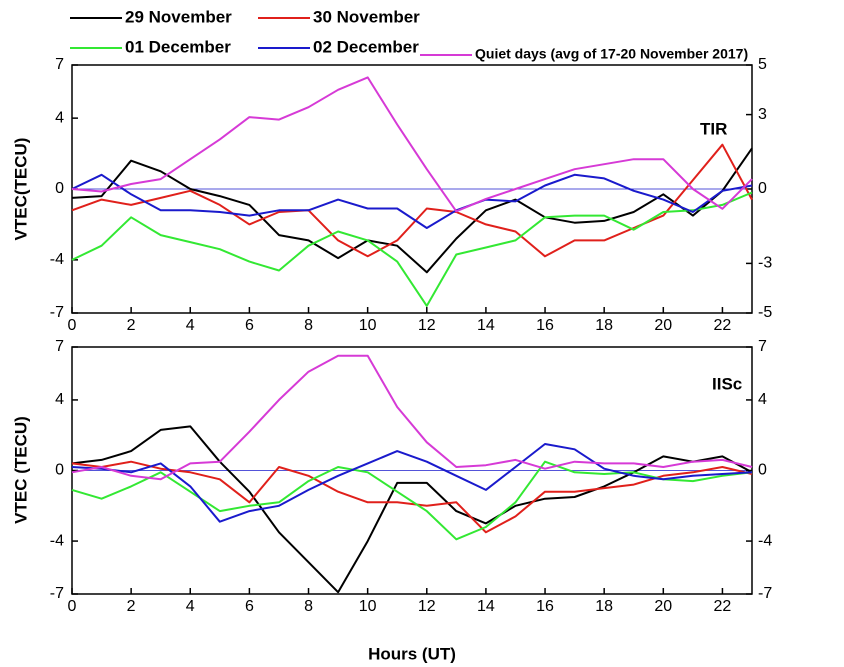 The height and width of the screenshot is (667, 844). Describe the element at coordinates (727, 383) in the screenshot. I see `panel-label: IISc` at that location.